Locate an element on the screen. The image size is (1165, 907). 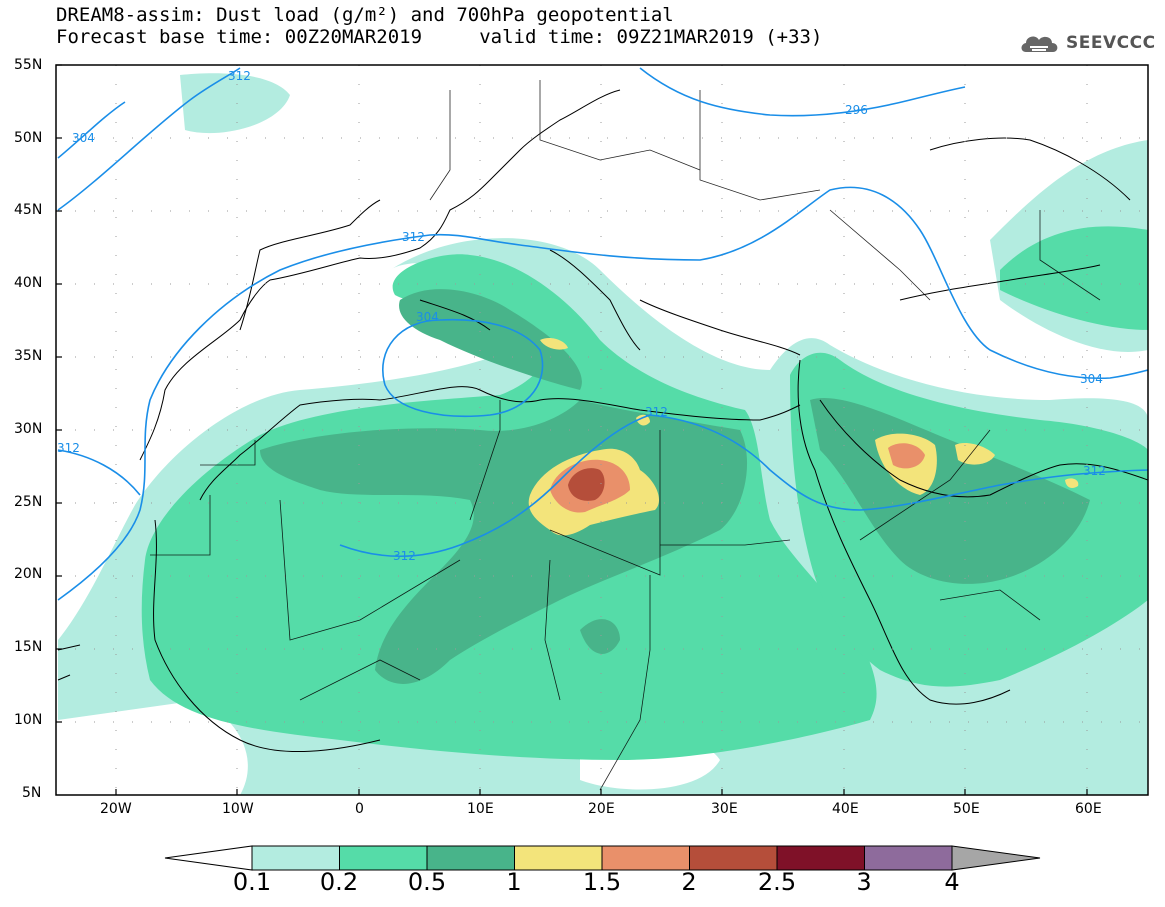
lat-label: 10N is located at coordinates (28, 720).